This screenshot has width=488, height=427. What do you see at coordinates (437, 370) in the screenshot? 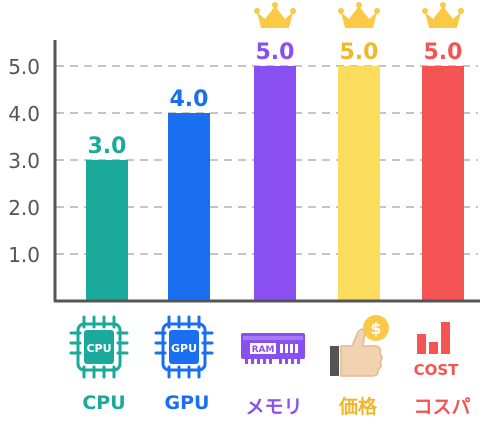
I see `svg-text: COST` at bounding box center [437, 370].